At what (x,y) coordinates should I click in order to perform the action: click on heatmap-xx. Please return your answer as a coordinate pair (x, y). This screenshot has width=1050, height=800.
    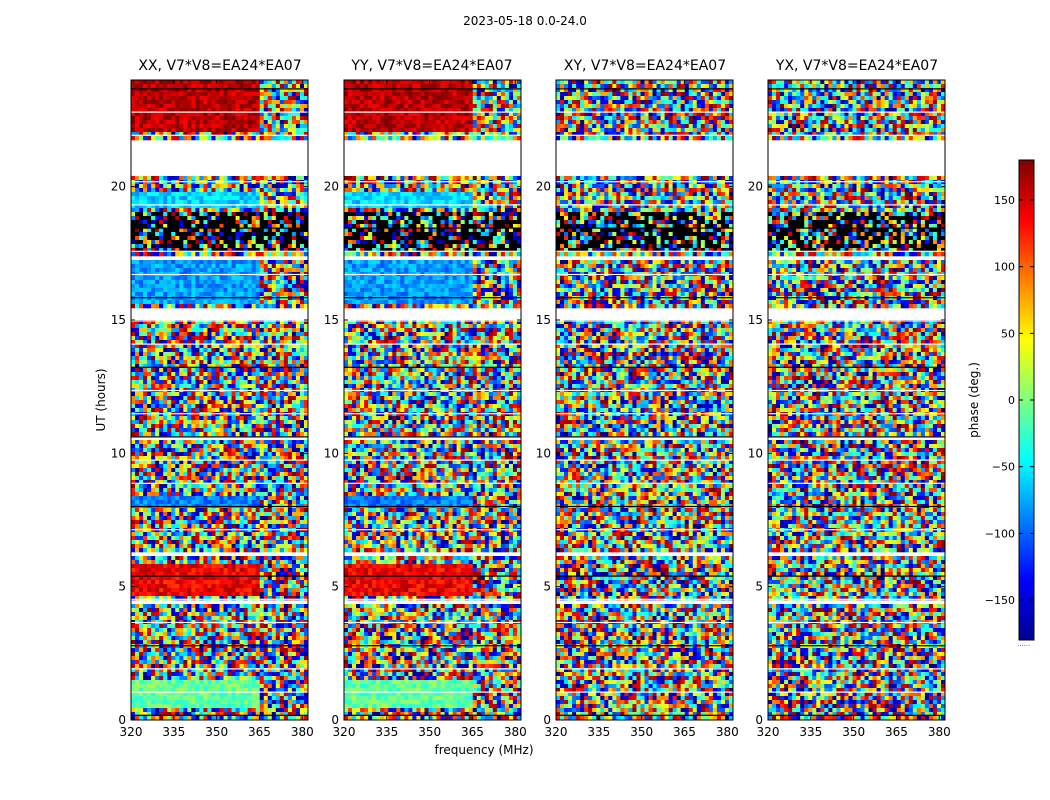
    Looking at the image, I should click on (220, 400).